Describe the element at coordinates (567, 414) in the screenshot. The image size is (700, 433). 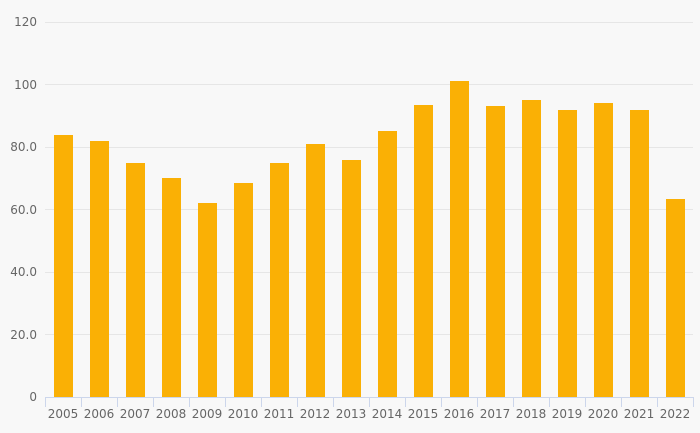
I see `x-axis-label: 2019` at that location.